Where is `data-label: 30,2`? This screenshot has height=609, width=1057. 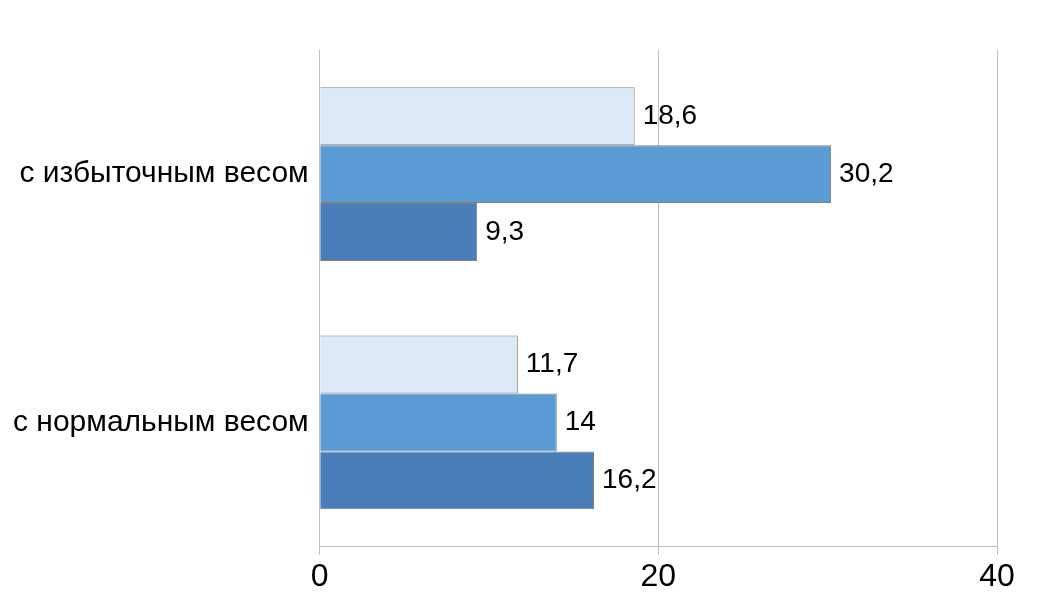 data-label: 30,2 is located at coordinates (866, 172).